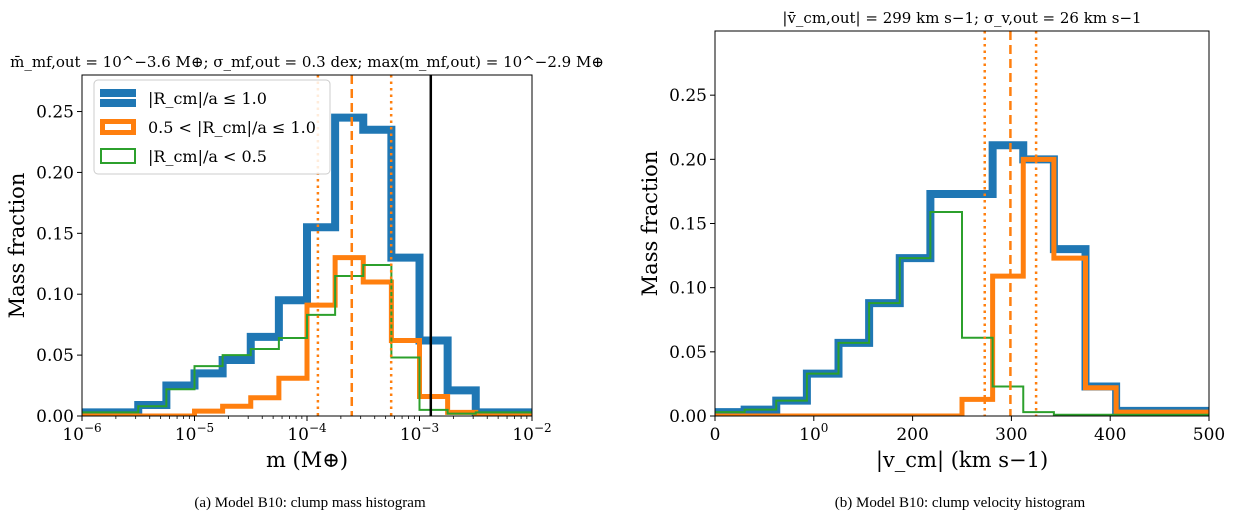  I want to click on legend-entry-2: |R_cm|/a < 0.5, so click(183, 156).